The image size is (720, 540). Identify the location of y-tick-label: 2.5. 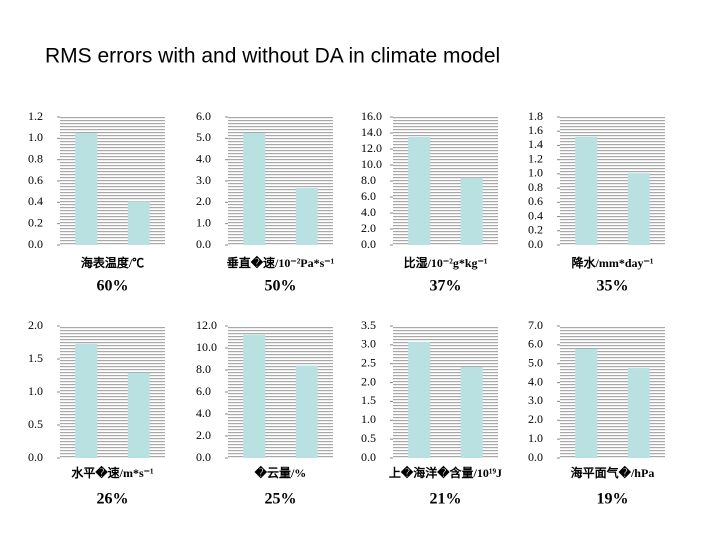
(368, 362).